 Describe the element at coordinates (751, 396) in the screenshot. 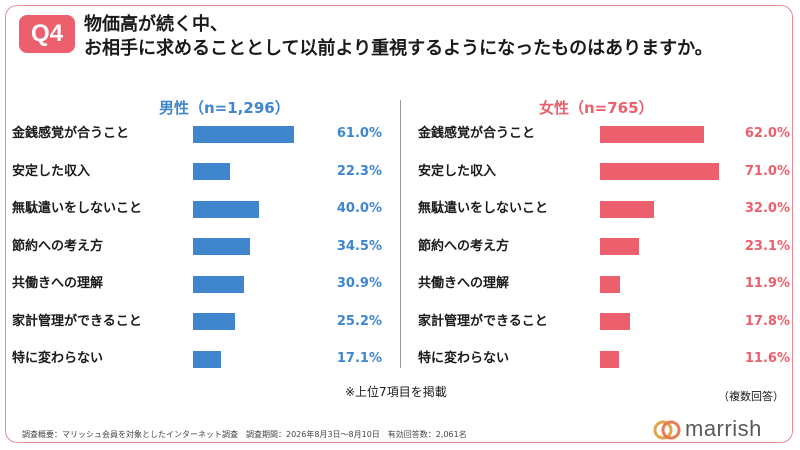

I see `multiple-answer-note: （複数回答）` at that location.